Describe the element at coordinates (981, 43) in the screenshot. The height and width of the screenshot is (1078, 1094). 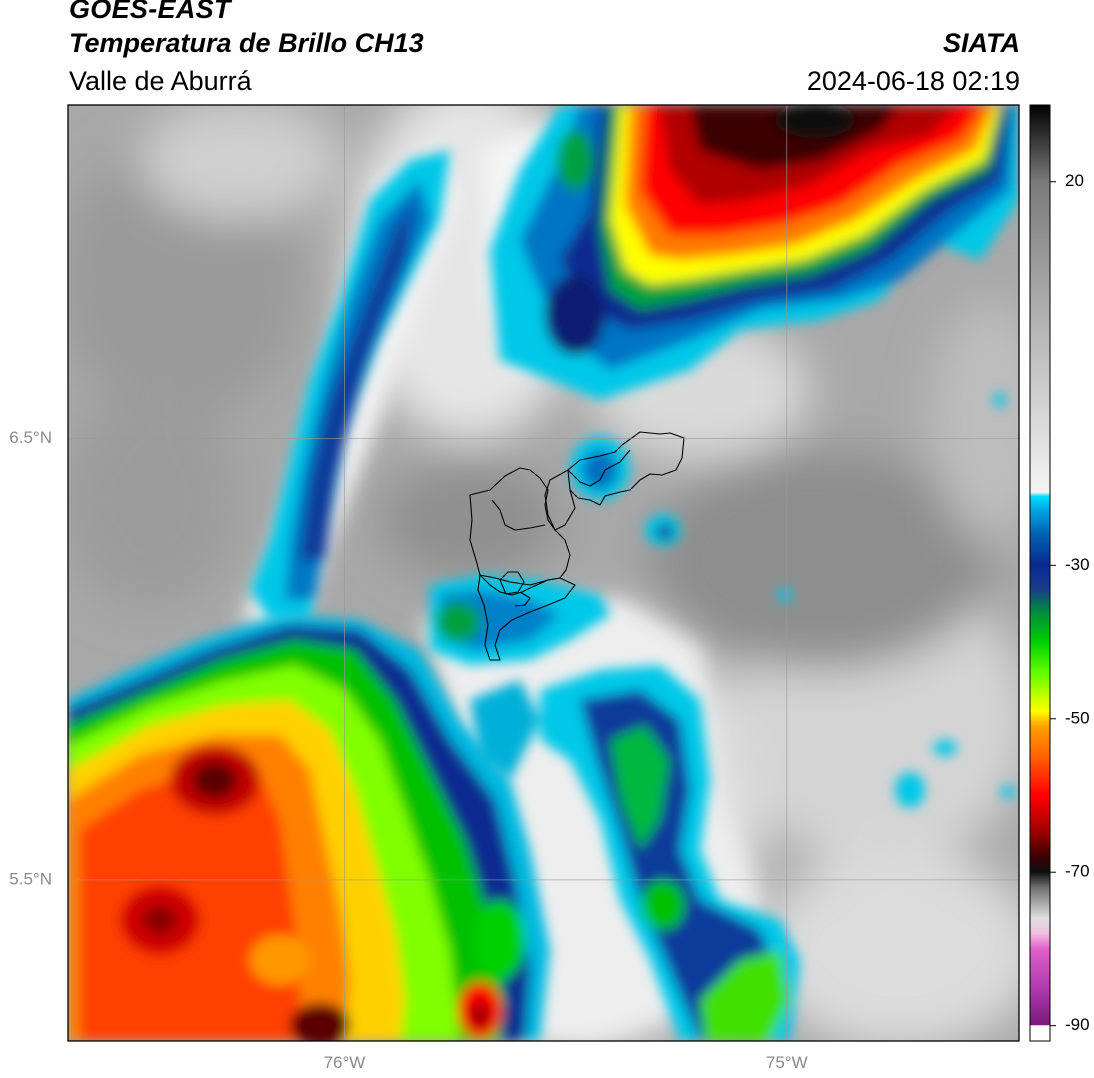
I see `organization-label: SIATA` at that location.